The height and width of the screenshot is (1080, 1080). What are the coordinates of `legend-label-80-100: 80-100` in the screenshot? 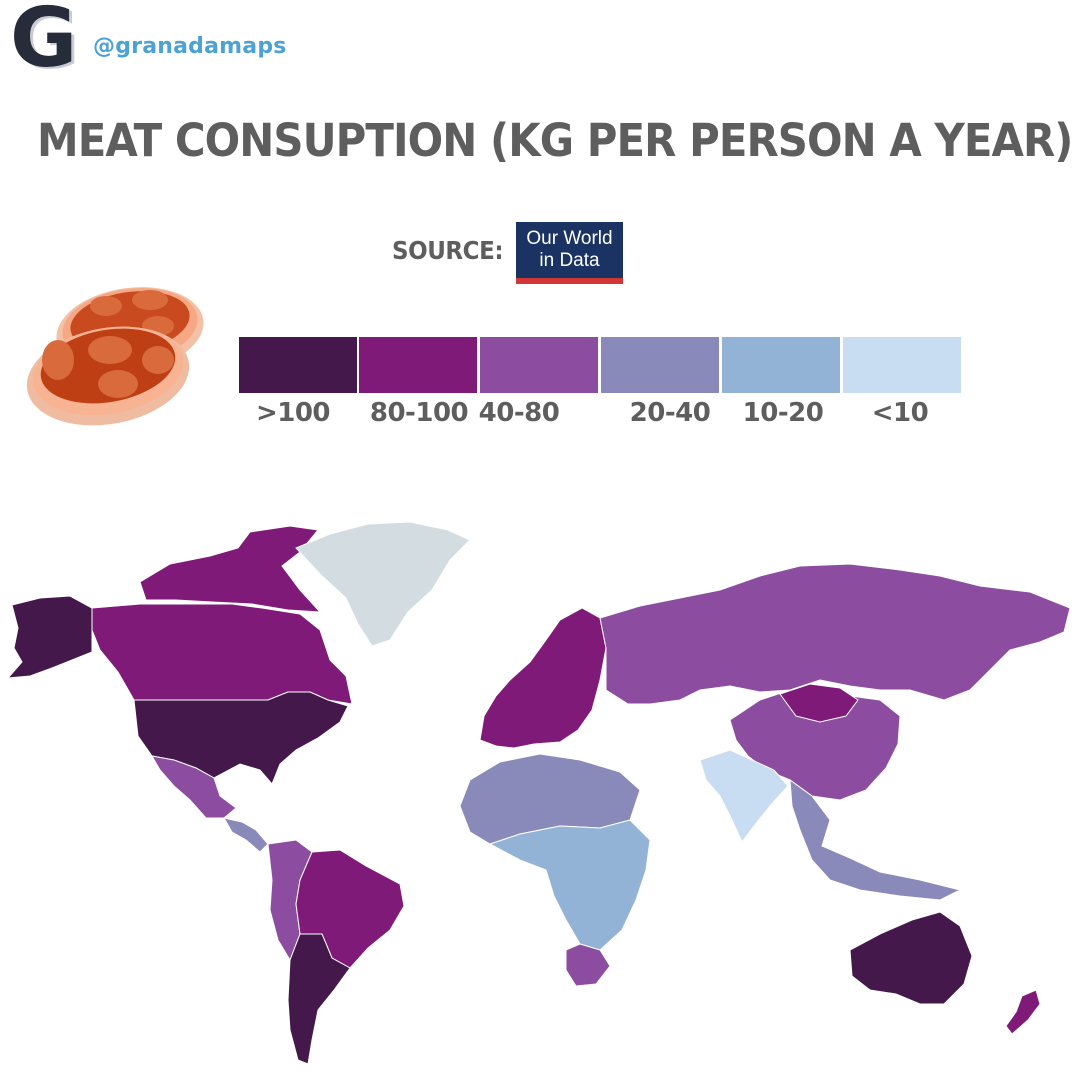 It's located at (419, 413).